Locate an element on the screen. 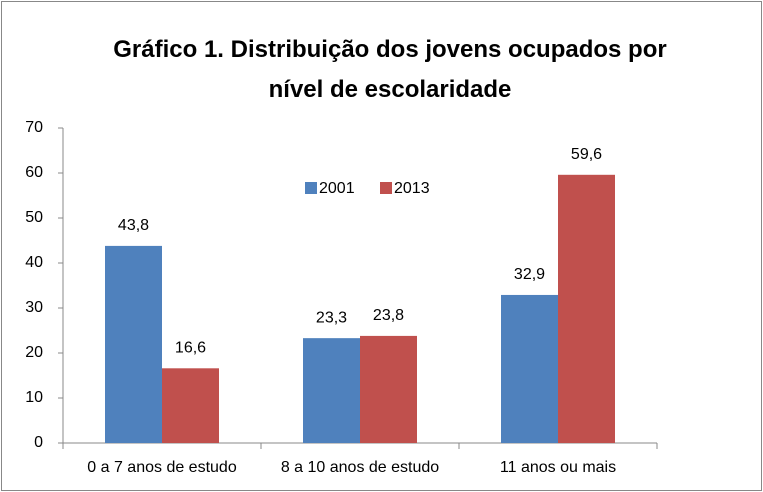 The width and height of the screenshot is (763, 492). y-tick-label: 20 is located at coordinates (34, 352).